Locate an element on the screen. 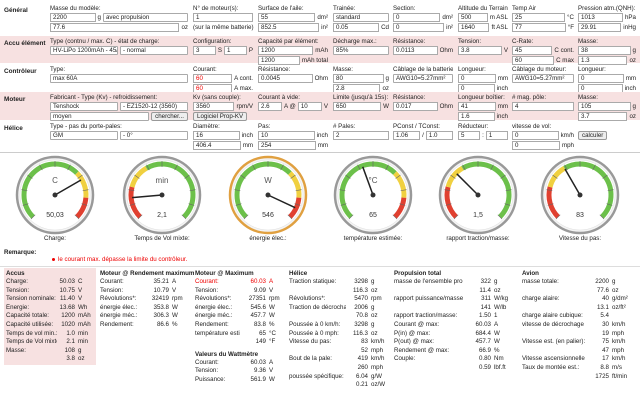 The image size is (640, 404). text-input: 3.7 is located at coordinates (603, 116).